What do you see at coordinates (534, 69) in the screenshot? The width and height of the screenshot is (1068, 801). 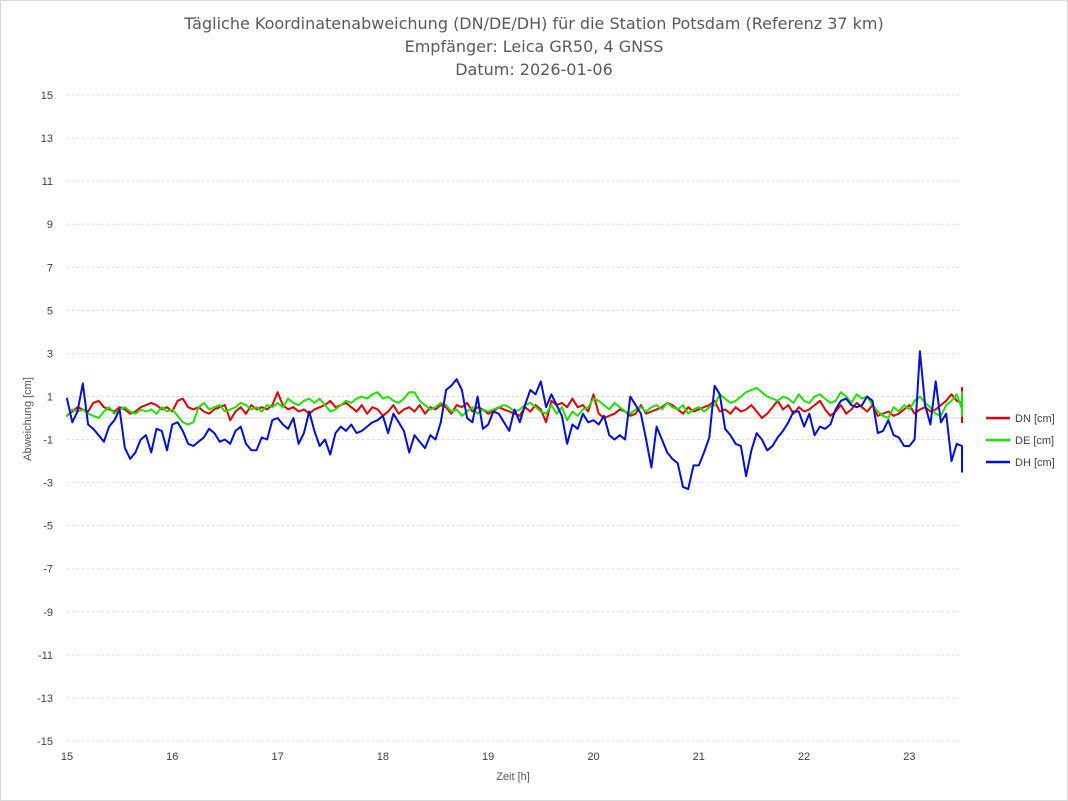 I see `chart-title-line-3: Datum: 2026-01-06` at bounding box center [534, 69].